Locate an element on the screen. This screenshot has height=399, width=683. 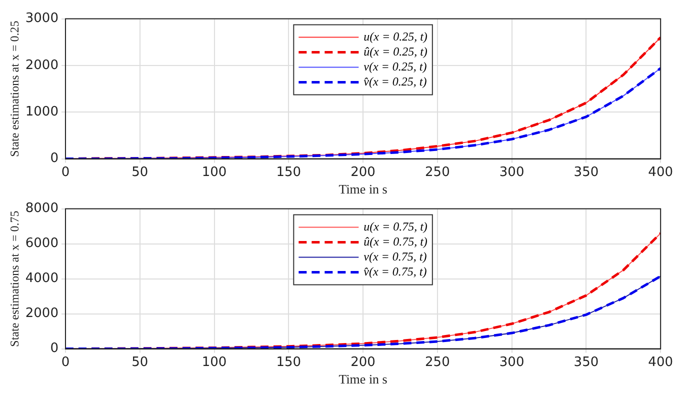
y-tick-label: 4000 is located at coordinates (41, 278).